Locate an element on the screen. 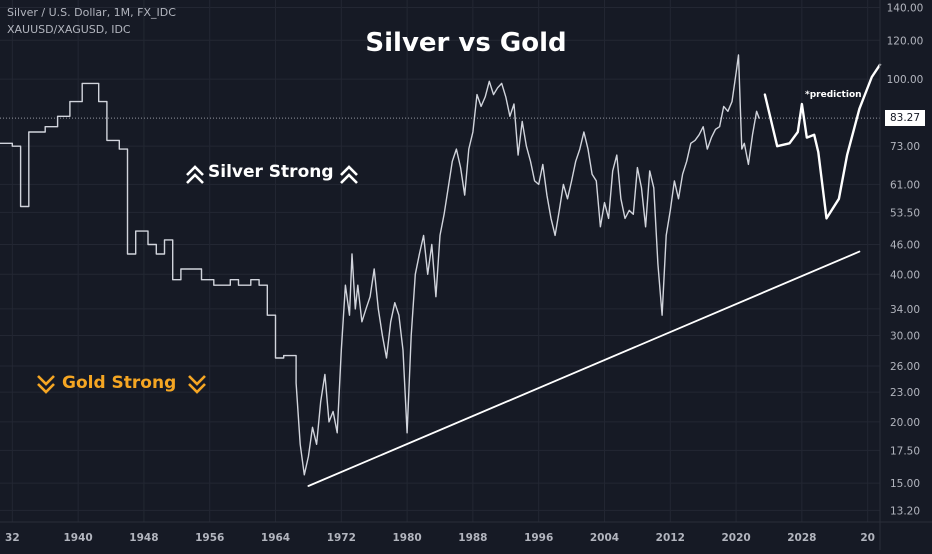 This screenshot has width=932, height=554. y-tick-label: 140.00 is located at coordinates (905, 8).